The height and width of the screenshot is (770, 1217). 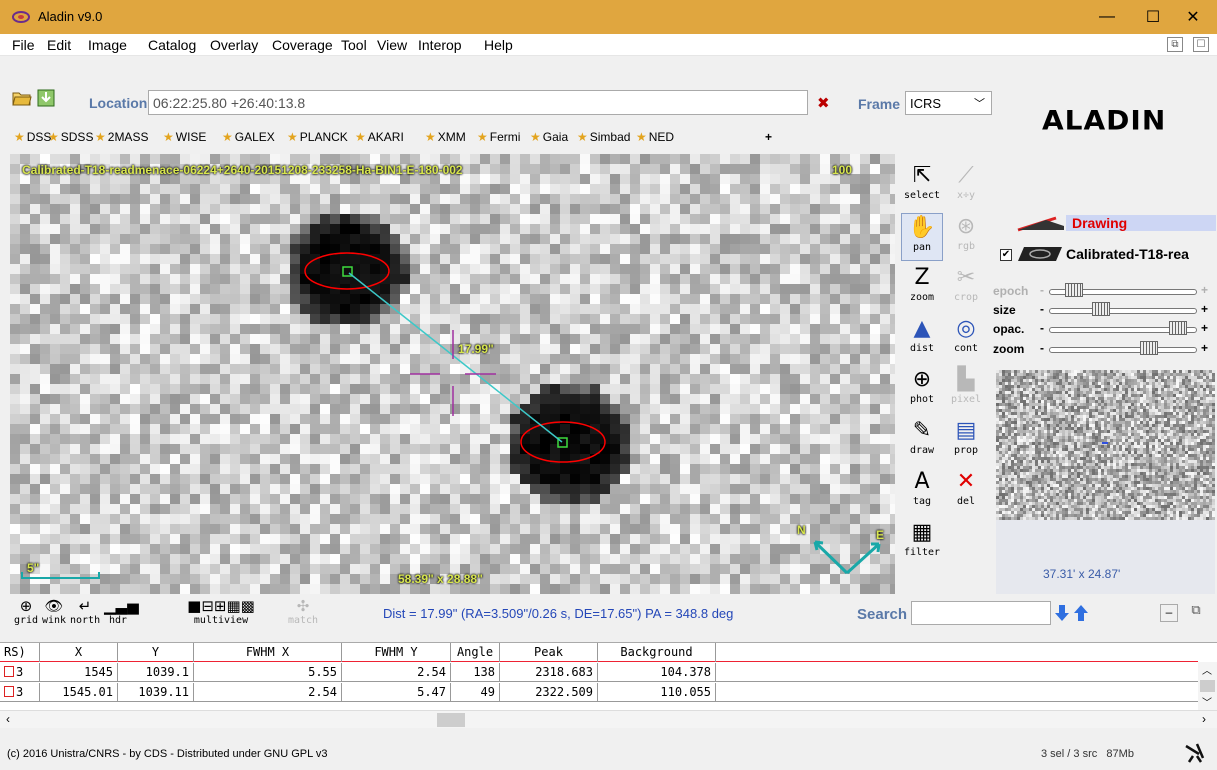 I want to click on survey-simbad: ★ Simbad, so click(x=603, y=137).